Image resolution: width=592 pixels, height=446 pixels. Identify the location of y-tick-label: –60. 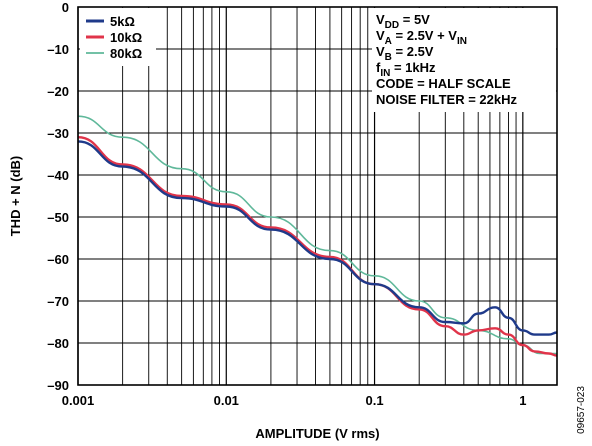
(58, 259).